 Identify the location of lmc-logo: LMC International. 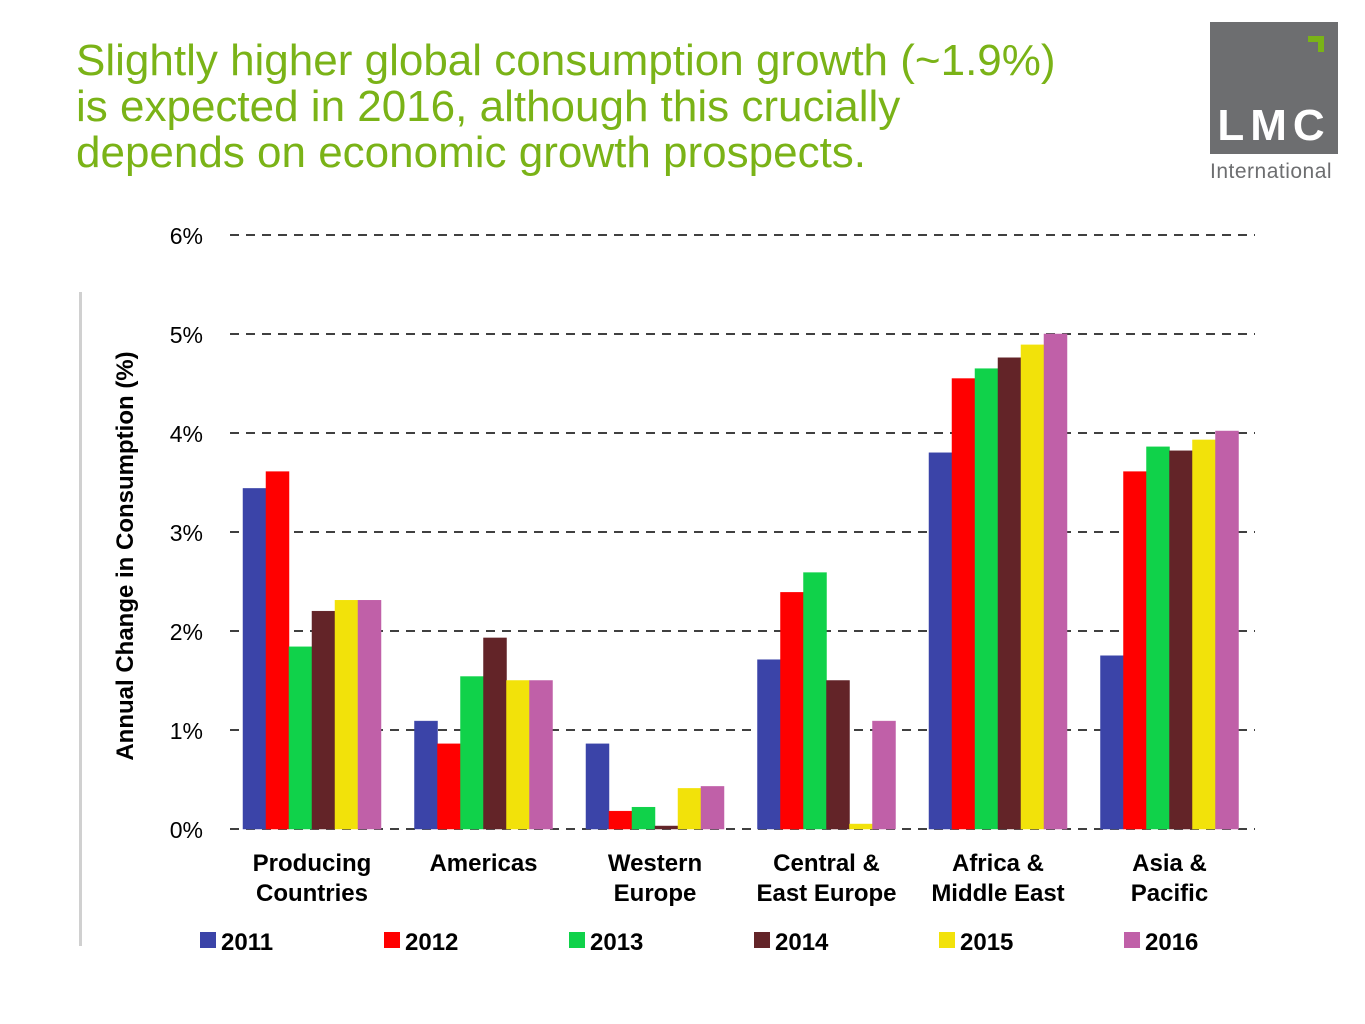
(1274, 103).